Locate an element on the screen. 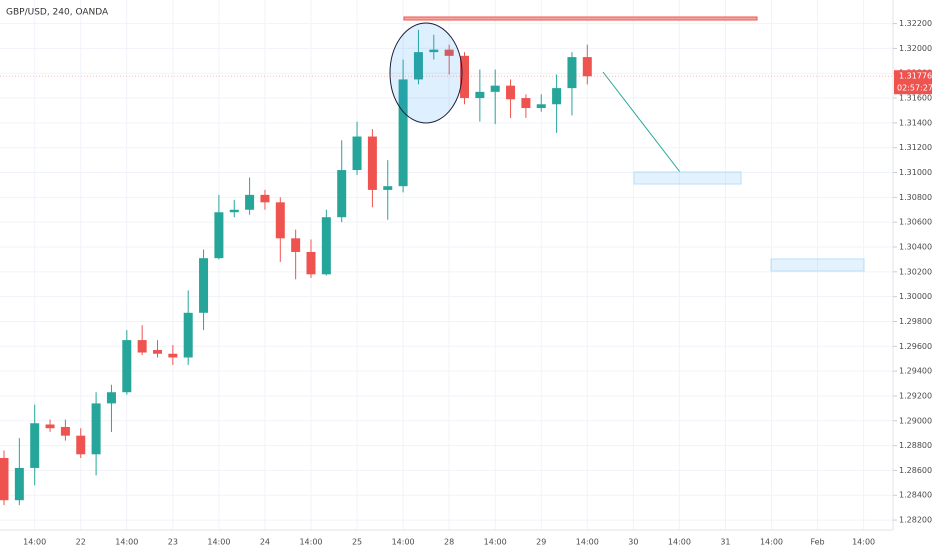 The height and width of the screenshot is (550, 932). y-tick-label: 1.31400 is located at coordinates (915, 122).